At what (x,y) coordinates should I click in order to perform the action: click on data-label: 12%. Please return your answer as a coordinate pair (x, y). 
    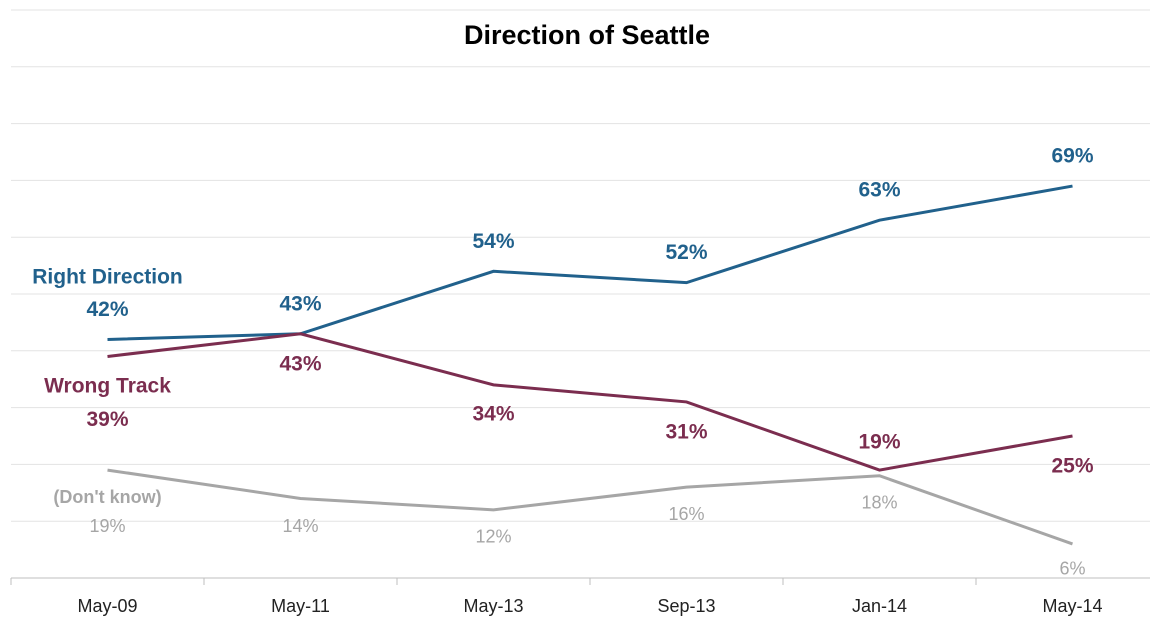
    Looking at the image, I should click on (493, 537).